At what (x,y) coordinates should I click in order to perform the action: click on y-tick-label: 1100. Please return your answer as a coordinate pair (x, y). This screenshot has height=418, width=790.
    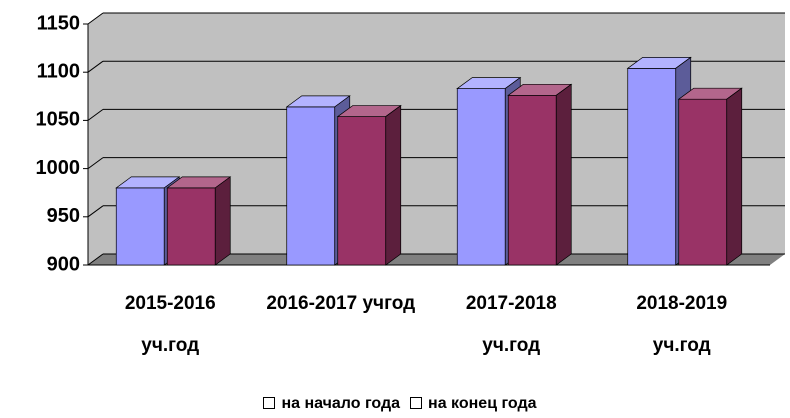
    Looking at the image, I should click on (58, 71).